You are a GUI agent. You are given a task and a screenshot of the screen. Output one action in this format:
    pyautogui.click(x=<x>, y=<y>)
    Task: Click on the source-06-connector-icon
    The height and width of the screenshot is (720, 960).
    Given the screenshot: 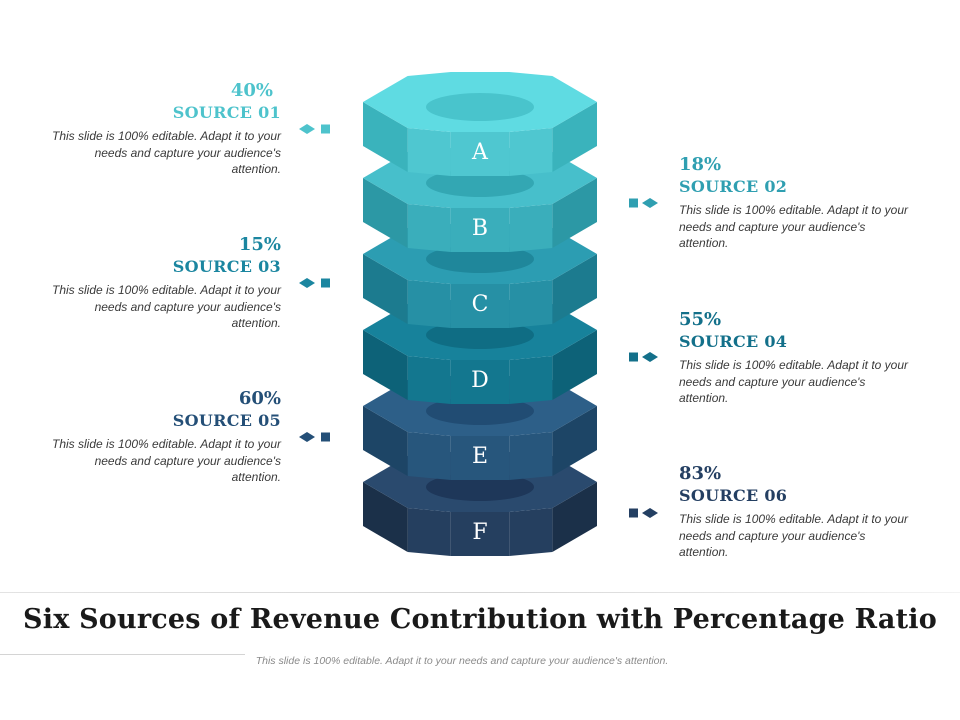 What is the action you would take?
    pyautogui.click(x=643, y=513)
    